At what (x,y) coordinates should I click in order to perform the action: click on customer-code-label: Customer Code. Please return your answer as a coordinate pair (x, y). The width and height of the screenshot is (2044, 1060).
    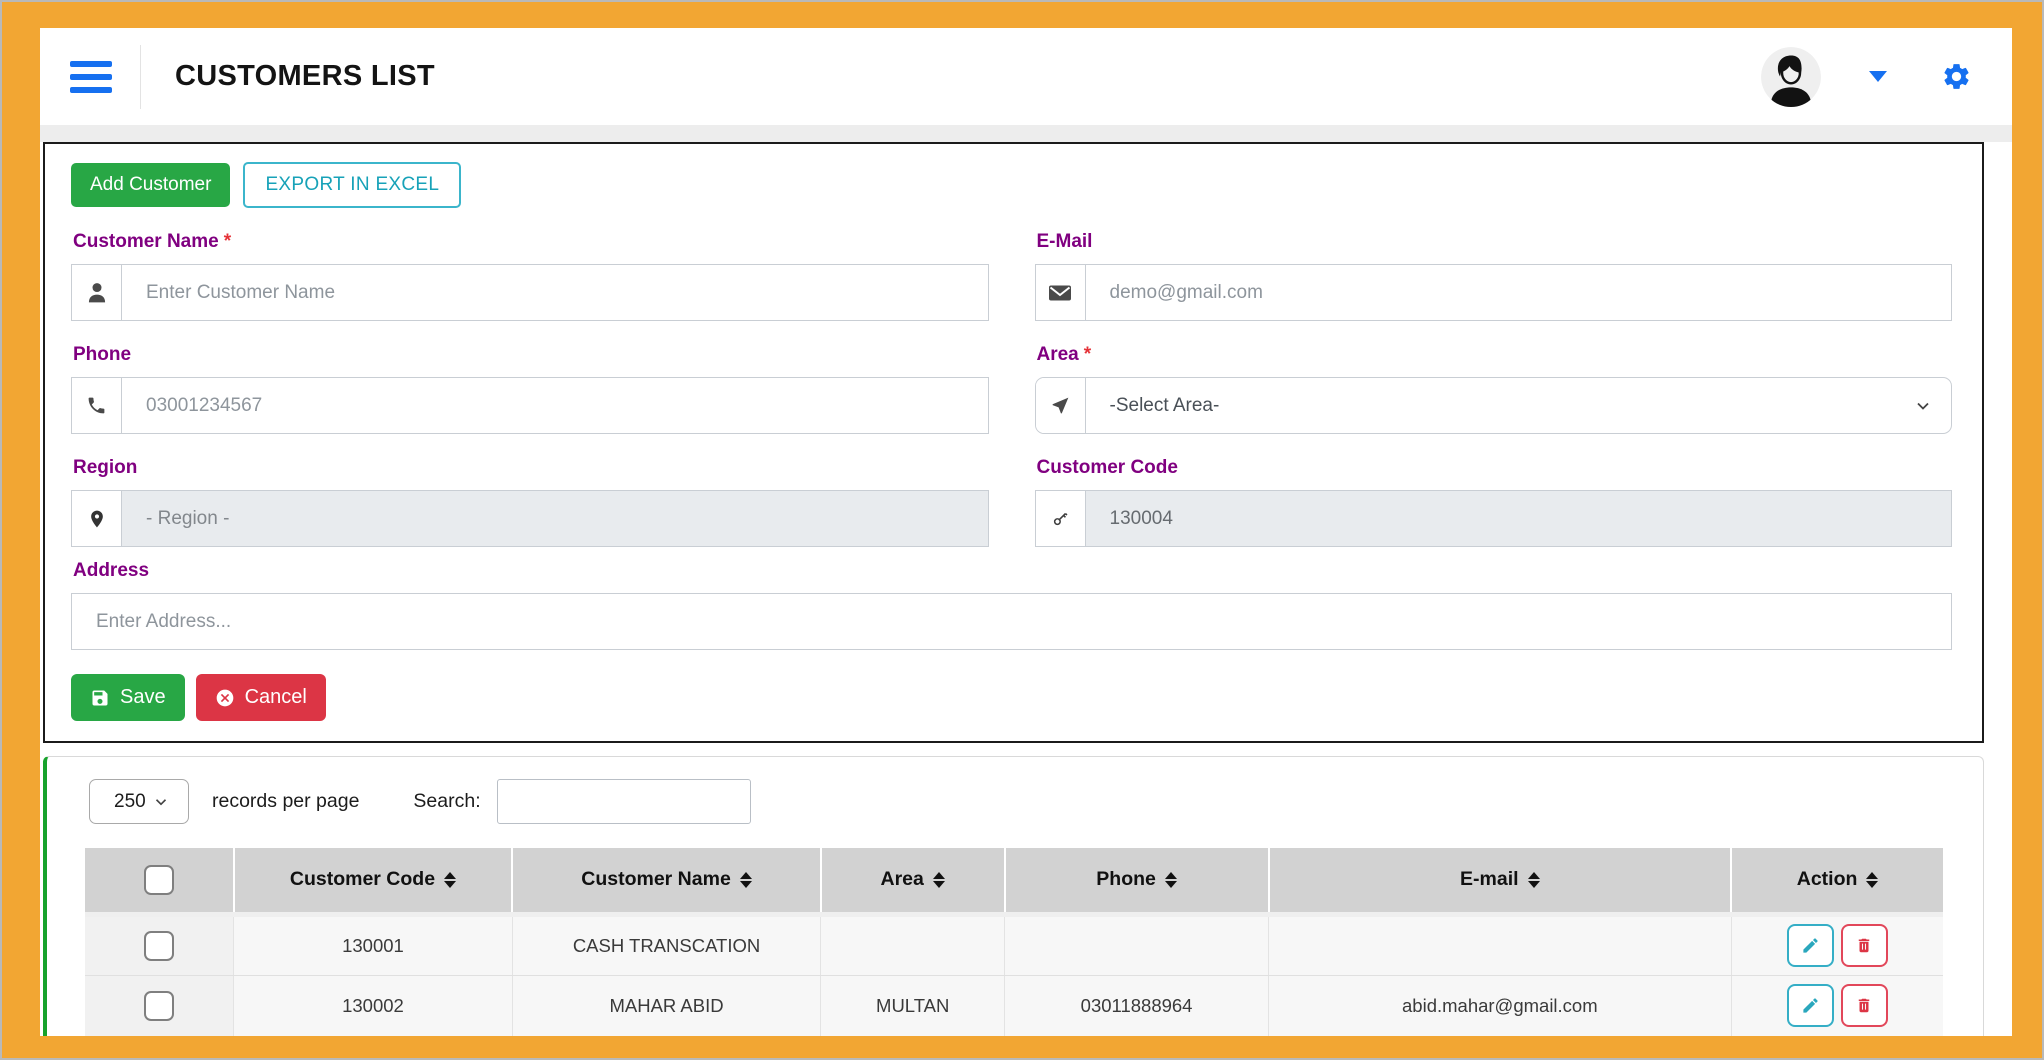
    Looking at the image, I should click on (1495, 468).